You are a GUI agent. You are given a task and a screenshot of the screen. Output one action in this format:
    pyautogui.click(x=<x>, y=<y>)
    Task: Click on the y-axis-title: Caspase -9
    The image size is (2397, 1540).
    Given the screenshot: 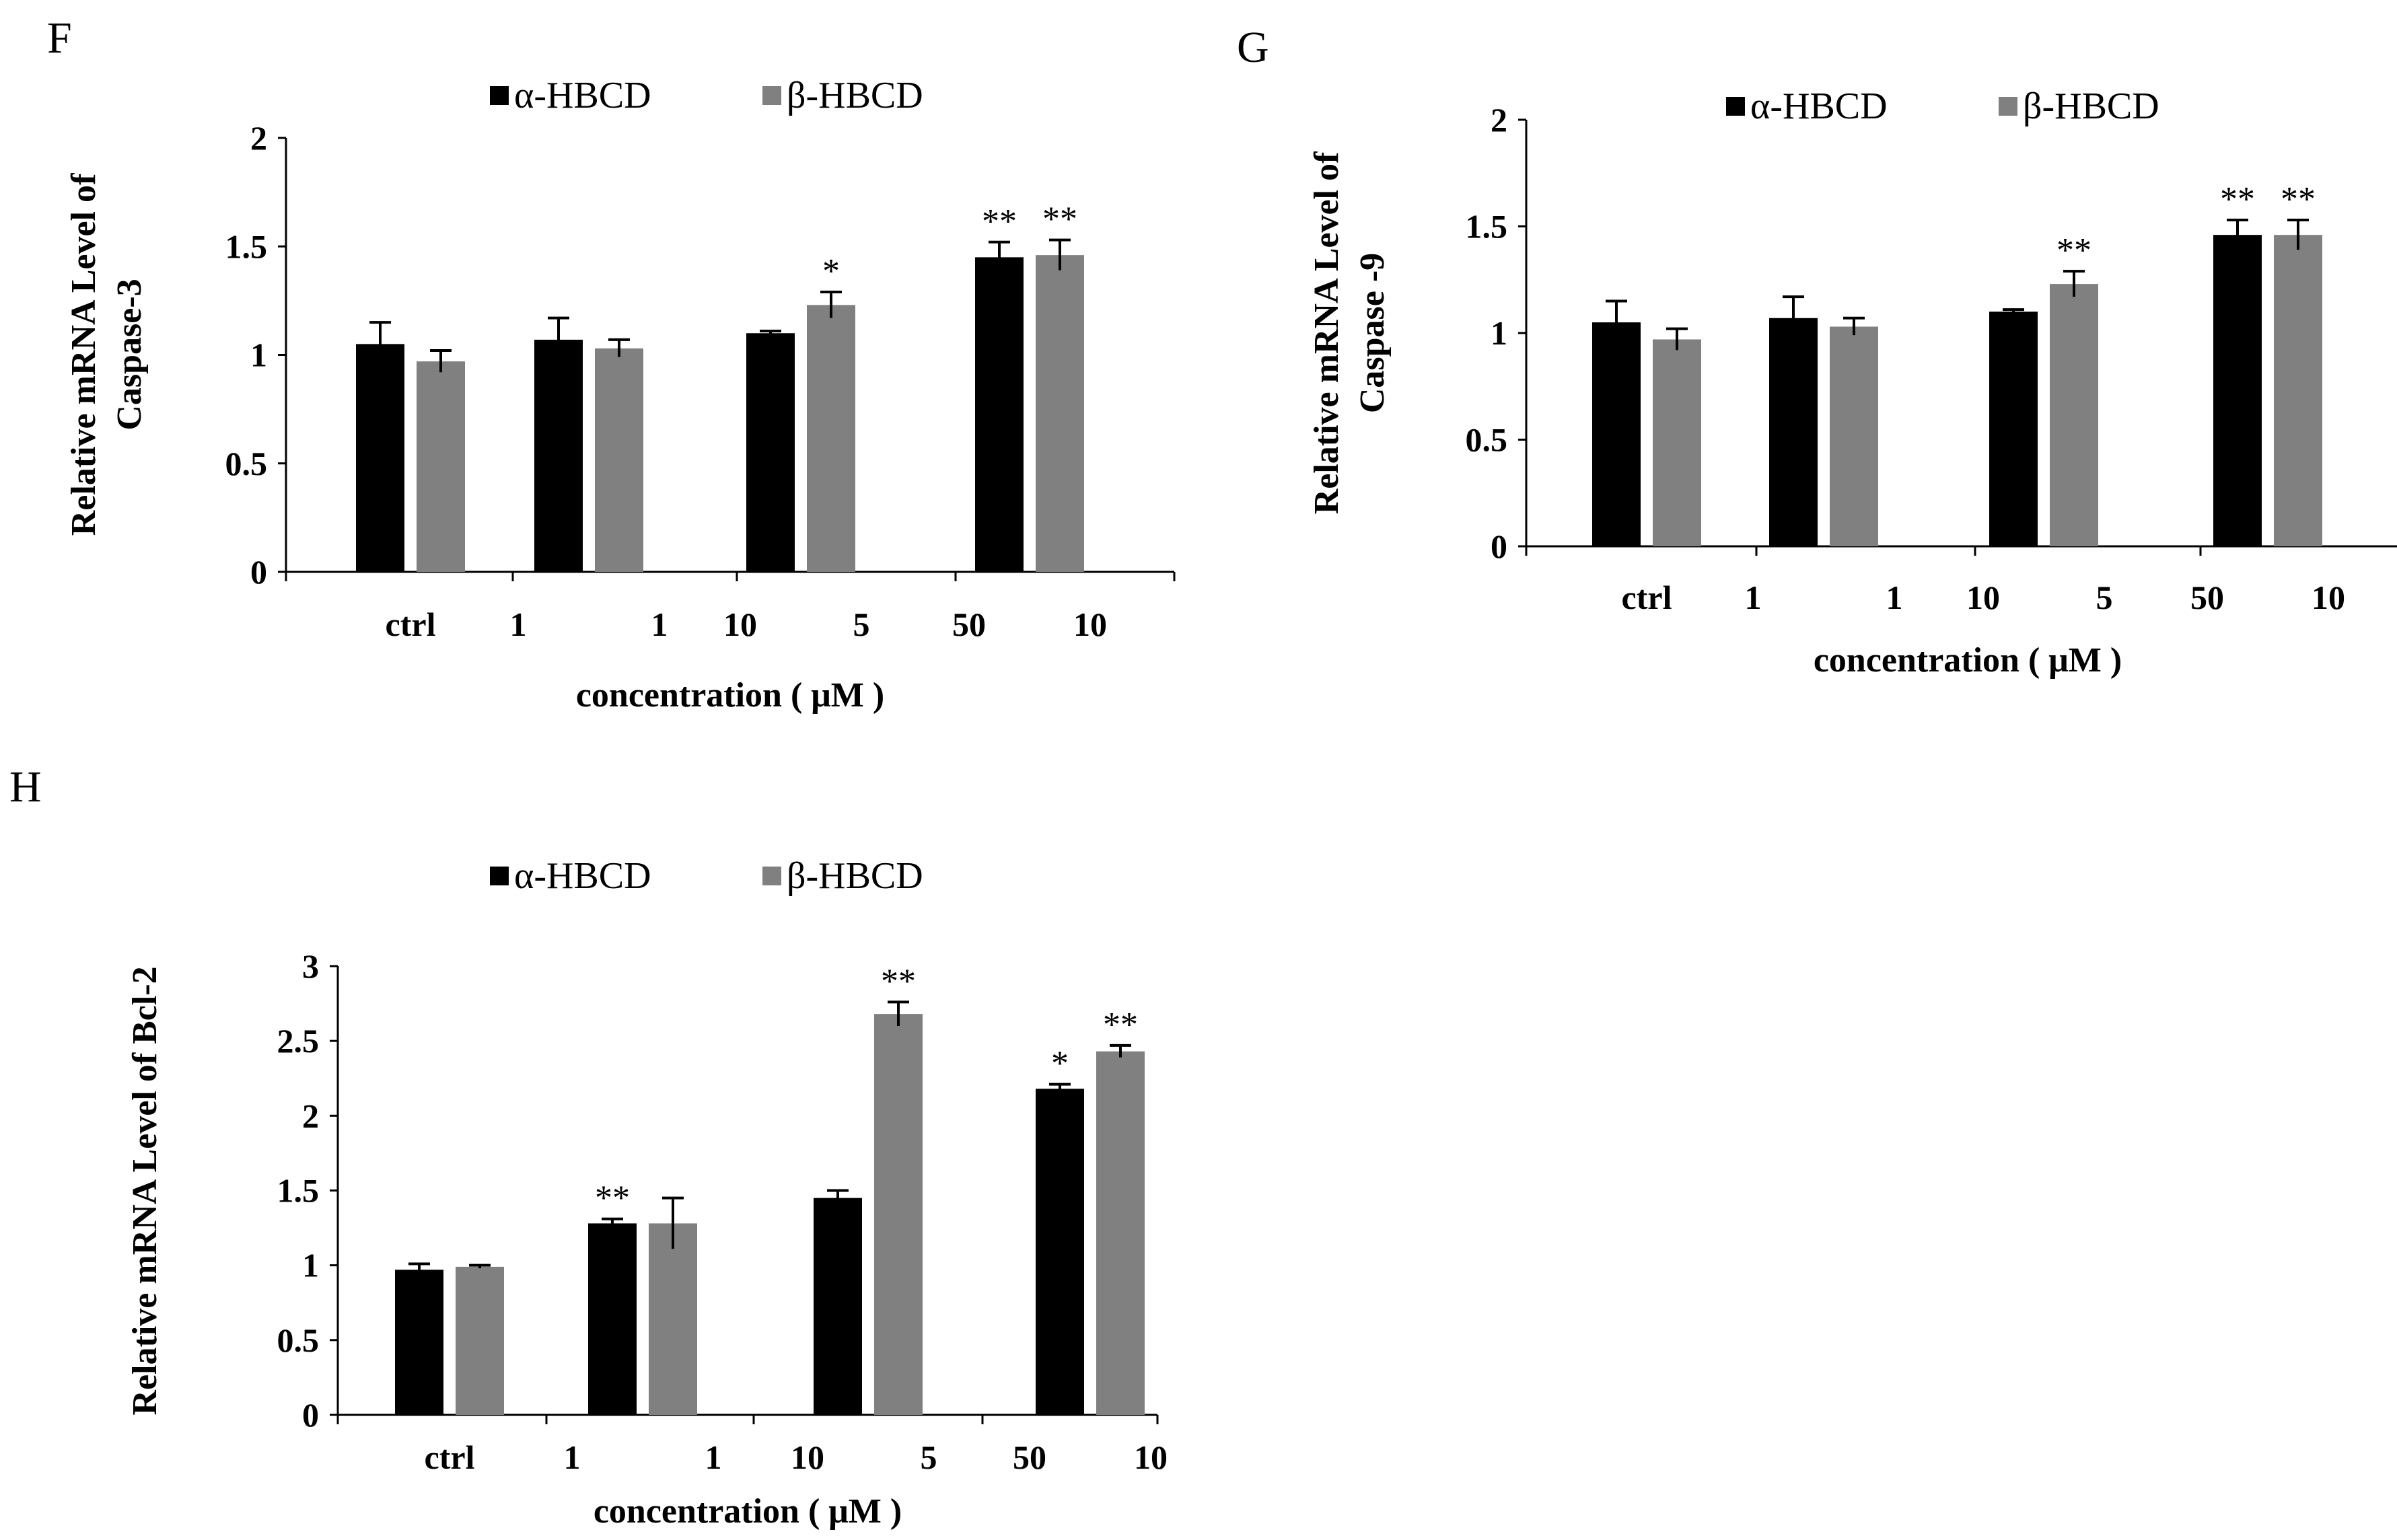 What is the action you would take?
    pyautogui.click(x=1372, y=333)
    